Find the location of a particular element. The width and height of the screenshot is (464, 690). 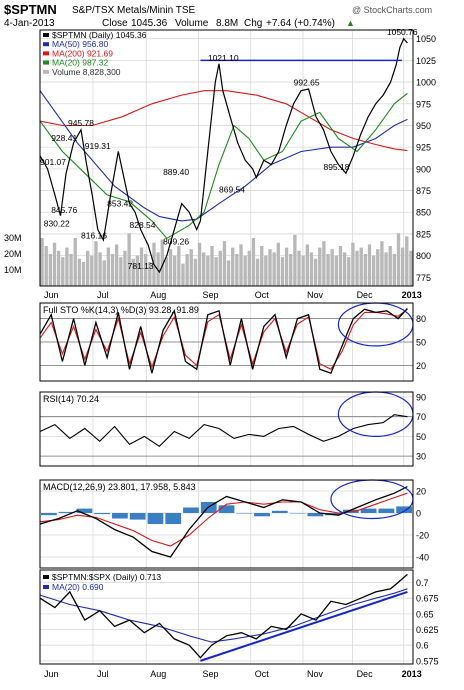

x-month-label: Sep is located at coordinates (211, 295).